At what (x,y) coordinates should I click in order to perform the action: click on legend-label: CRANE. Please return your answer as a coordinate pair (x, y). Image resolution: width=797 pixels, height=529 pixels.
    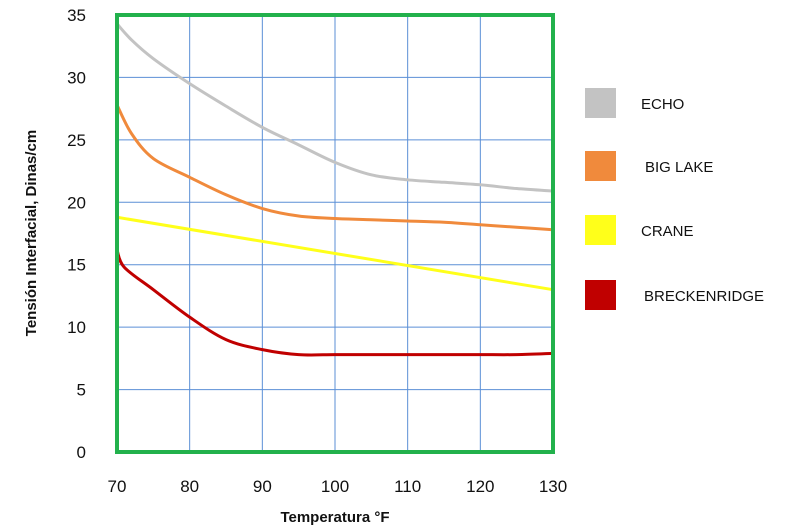
    Looking at the image, I should click on (667, 231).